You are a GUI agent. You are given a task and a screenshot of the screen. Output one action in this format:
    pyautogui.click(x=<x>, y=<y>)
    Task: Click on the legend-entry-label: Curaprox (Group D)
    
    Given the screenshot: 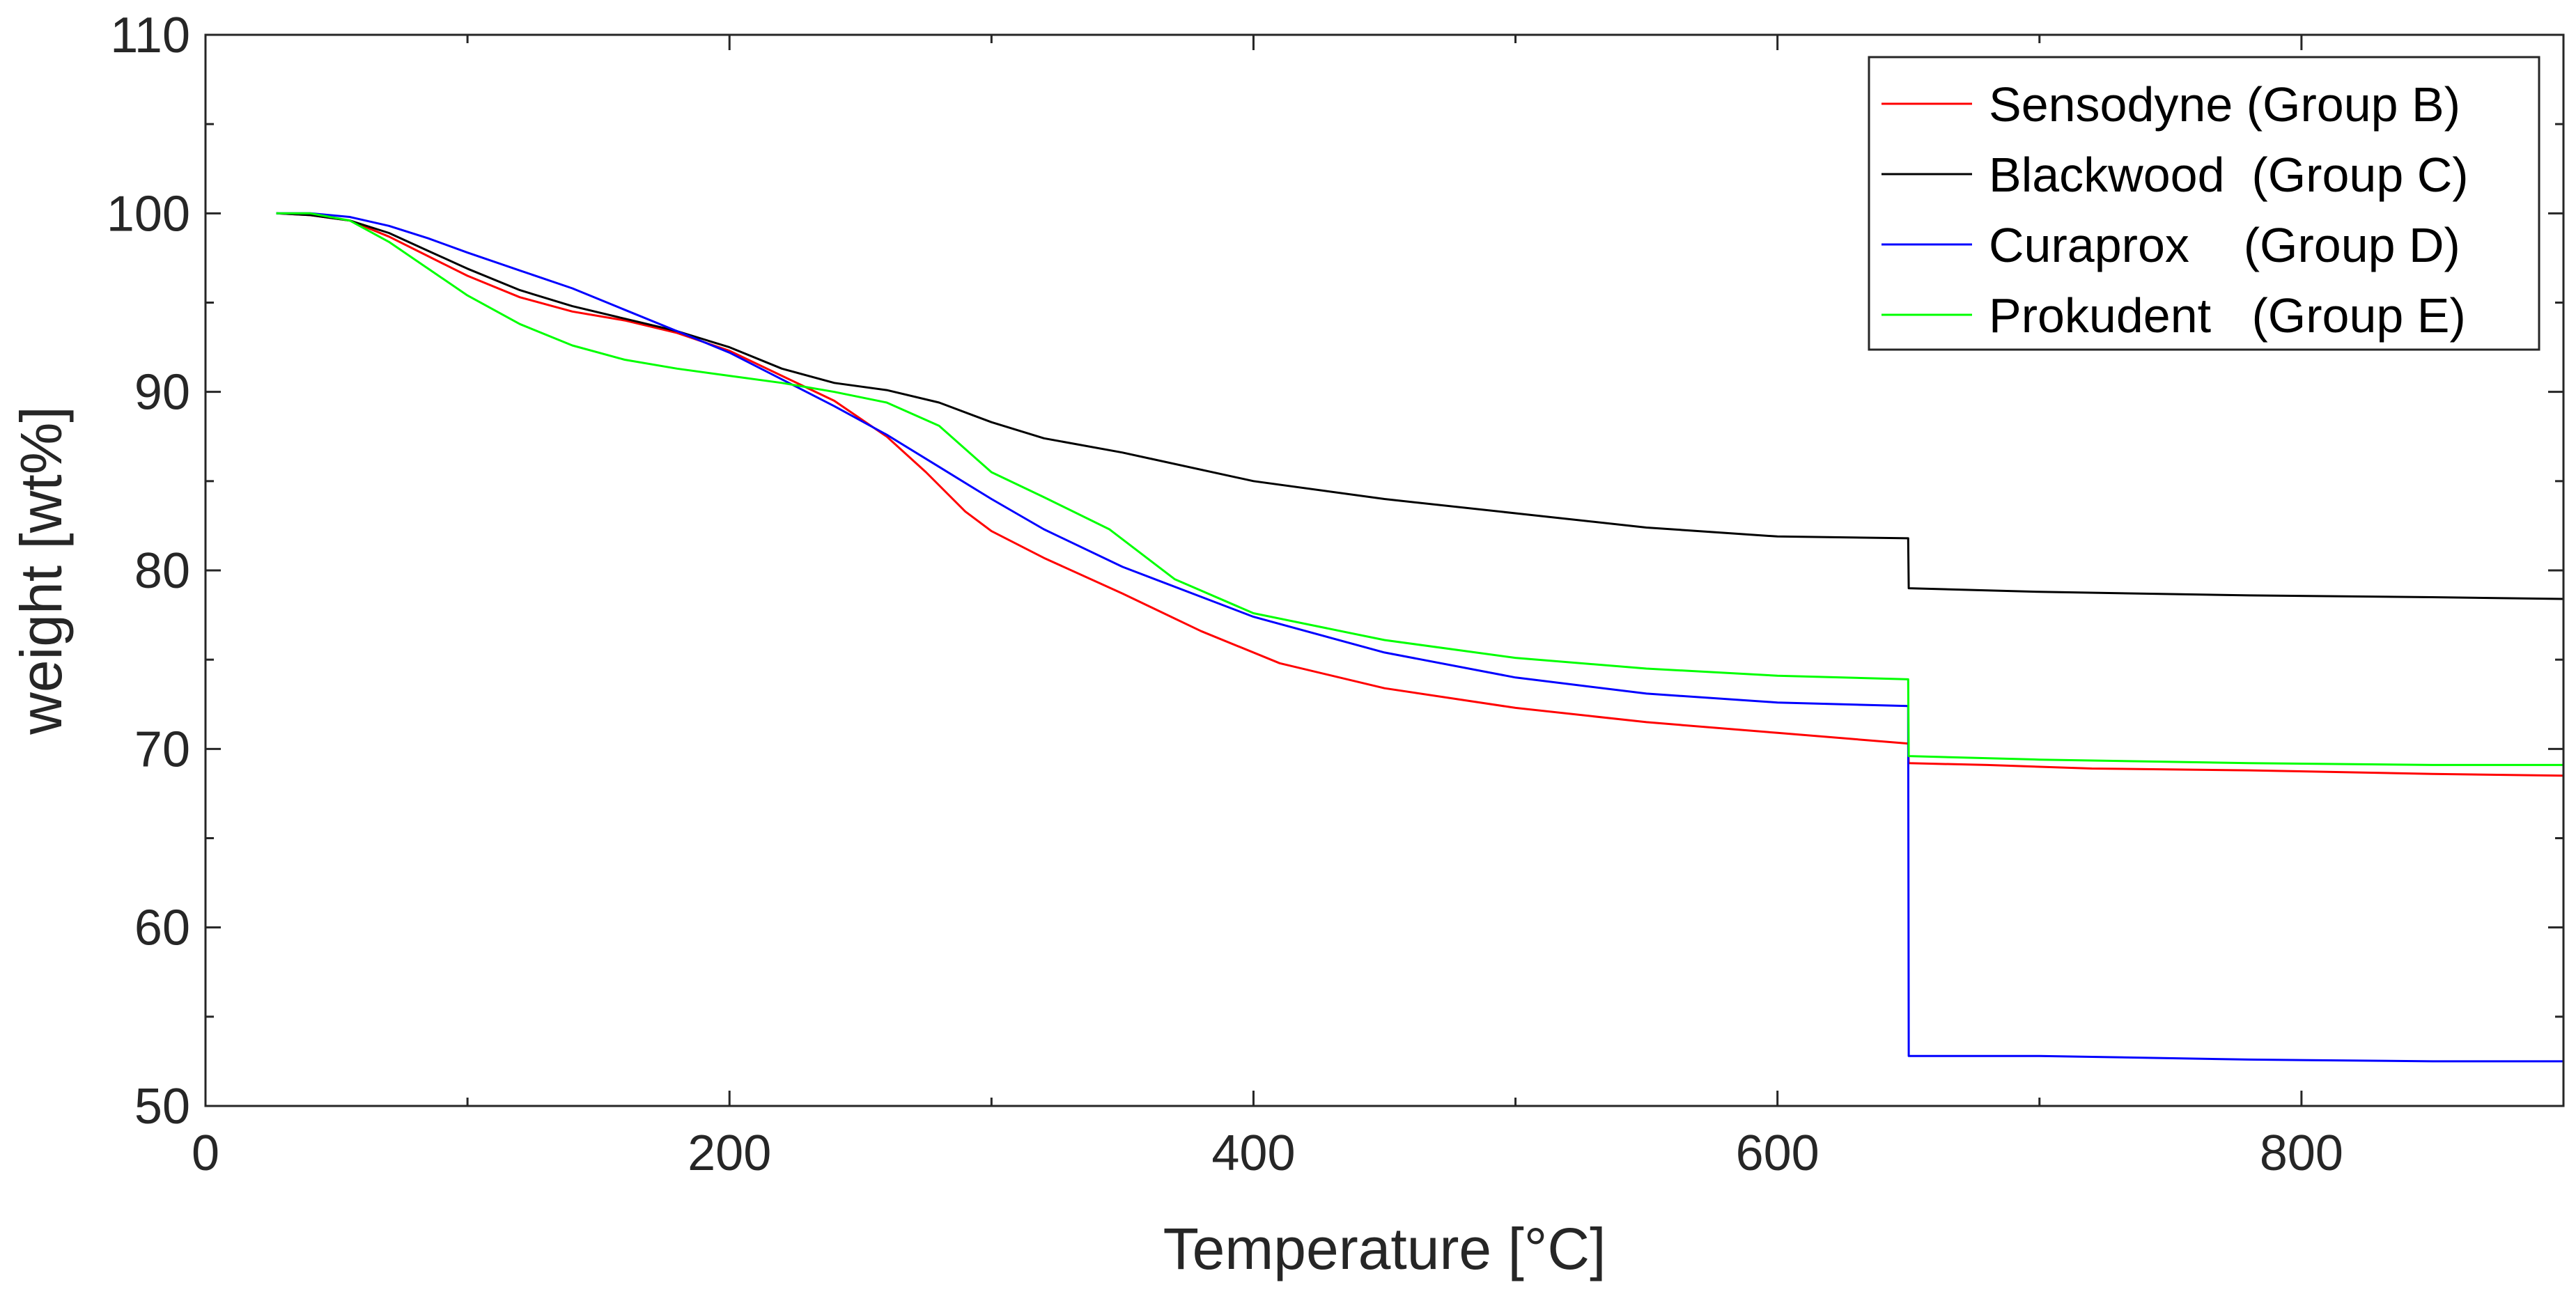 What is the action you would take?
    pyautogui.click(x=2224, y=245)
    